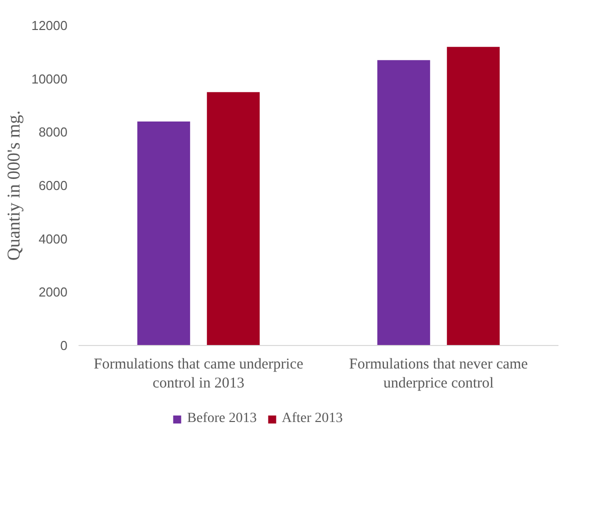 This screenshot has width=612, height=527. I want to click on legend-label: After 2013, so click(312, 419).